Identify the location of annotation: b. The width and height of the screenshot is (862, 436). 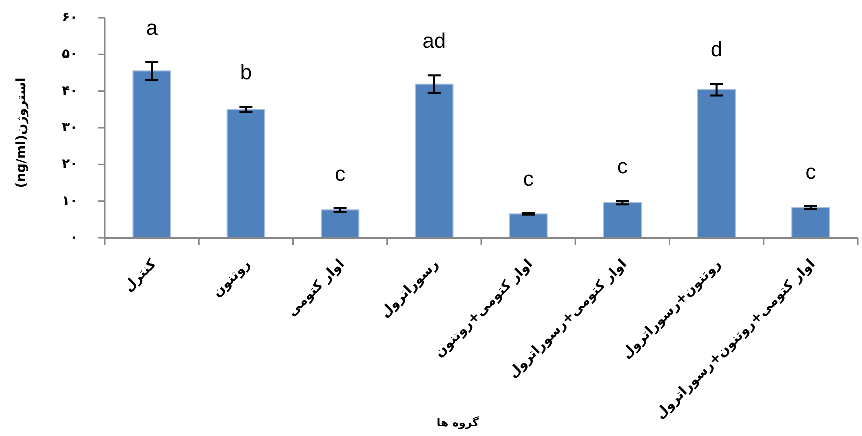
(246, 73).